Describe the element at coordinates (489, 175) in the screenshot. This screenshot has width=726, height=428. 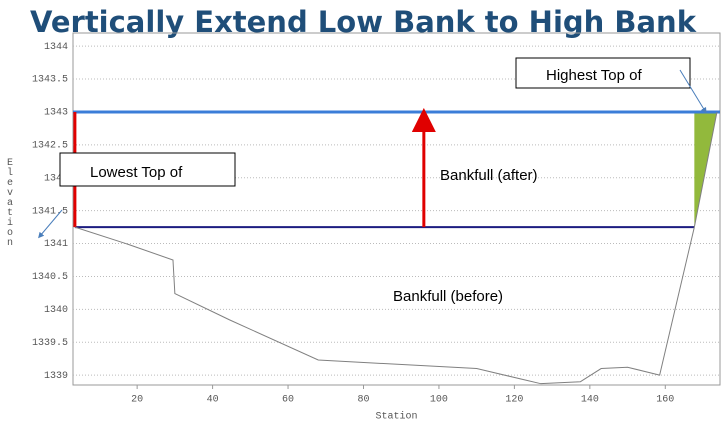
I see `annotation: Bankfull (after)` at that location.